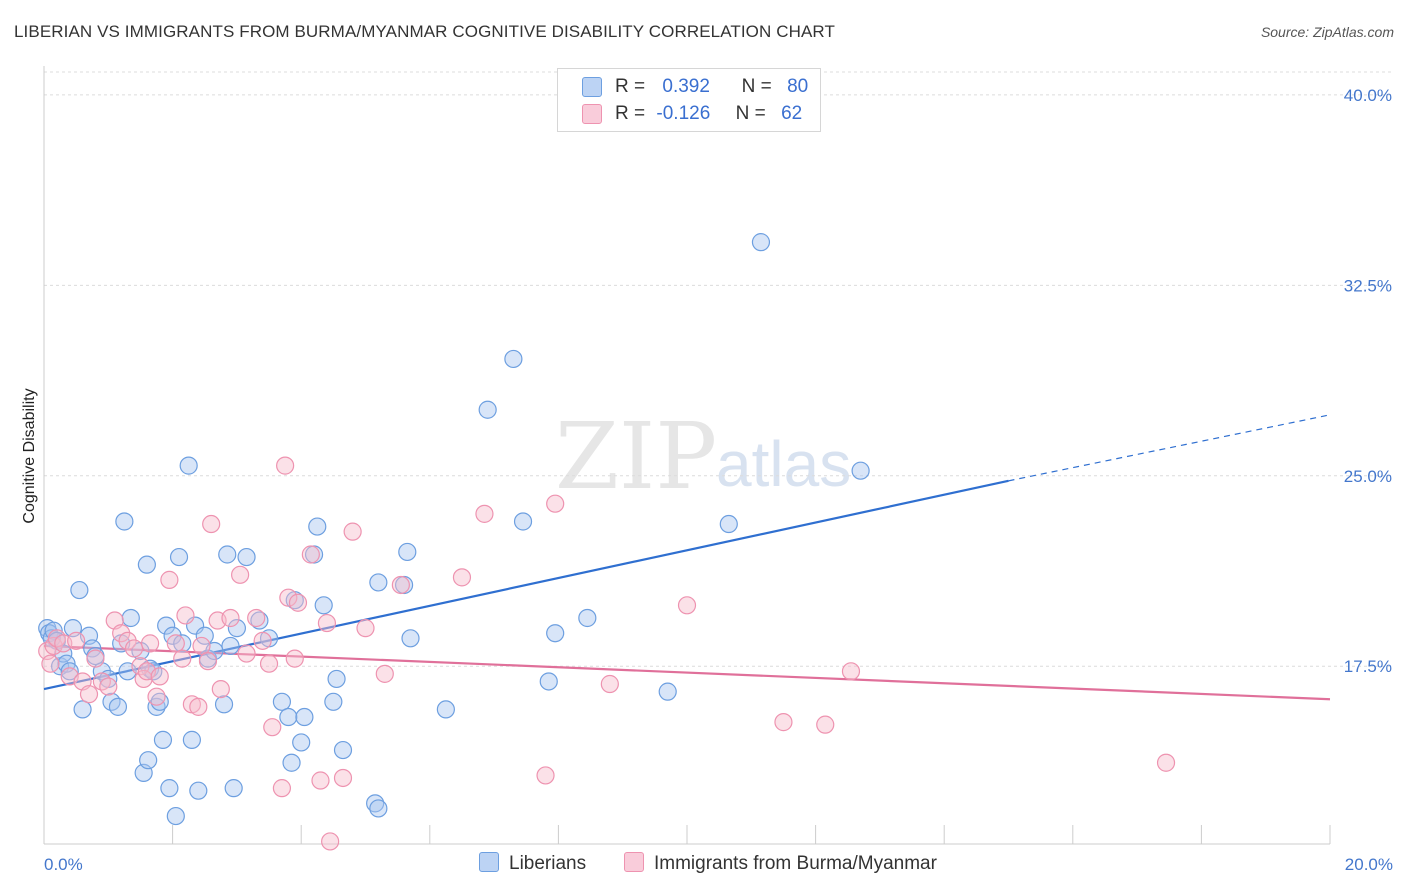 The height and width of the screenshot is (892, 1406). I want to click on y-axis-label: Cognitive Disability, so click(29, 455).